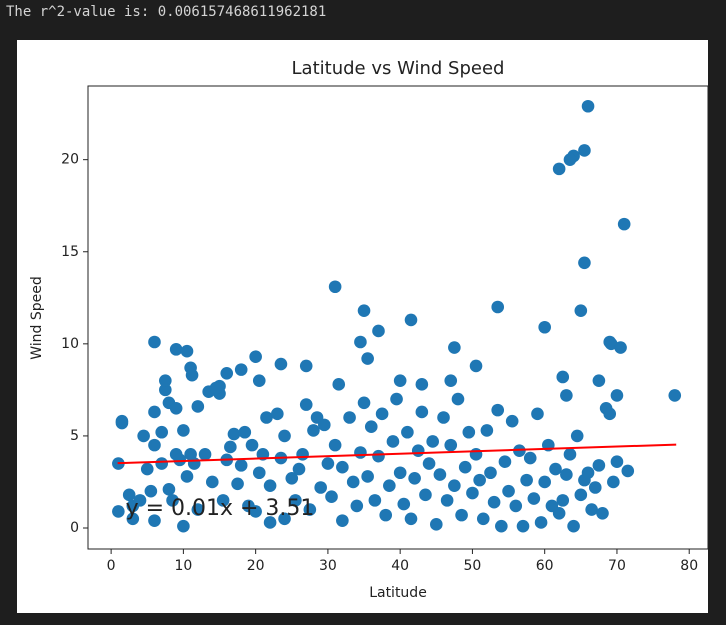 The width and height of the screenshot is (726, 625). I want to click on y-tick-label: 0, so click(74, 528).